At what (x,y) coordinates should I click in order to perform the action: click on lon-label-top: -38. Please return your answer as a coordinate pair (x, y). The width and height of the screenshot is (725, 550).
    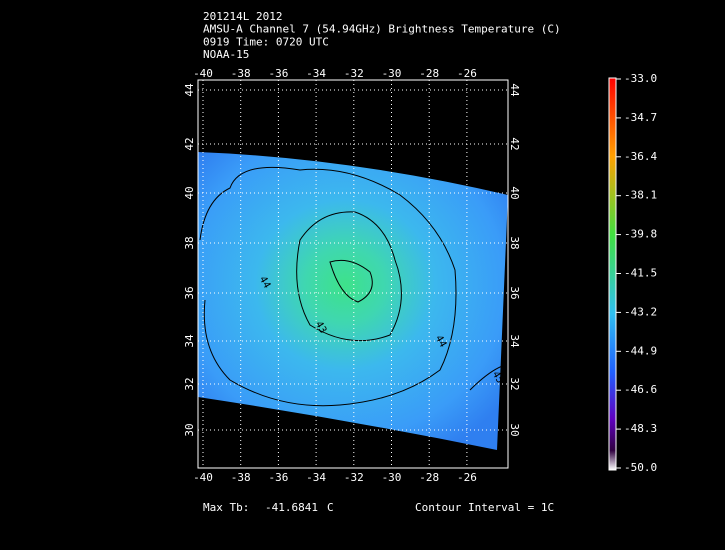
    Looking at the image, I should click on (241, 73).